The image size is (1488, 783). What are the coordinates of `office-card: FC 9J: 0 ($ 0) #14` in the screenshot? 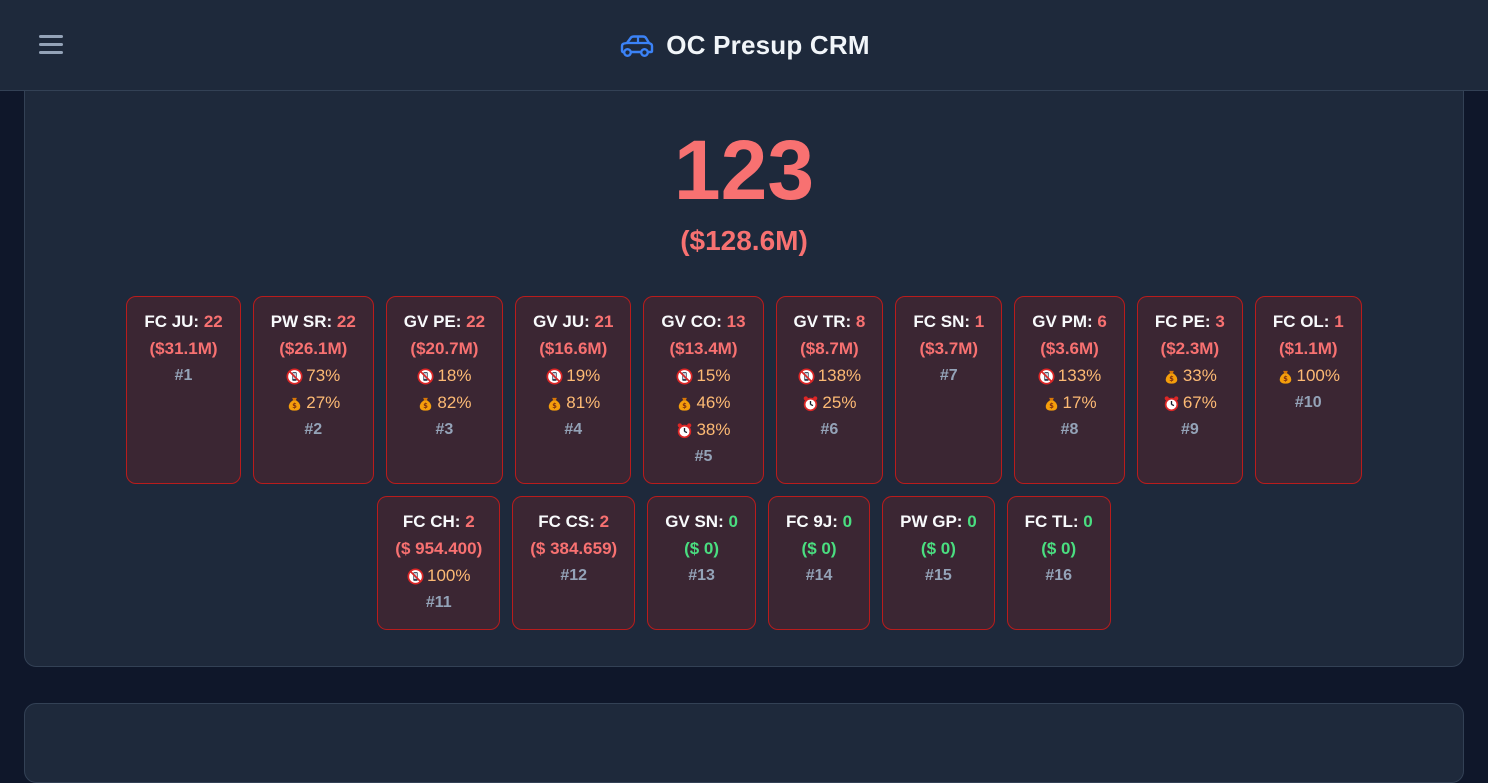 It's located at (819, 563).